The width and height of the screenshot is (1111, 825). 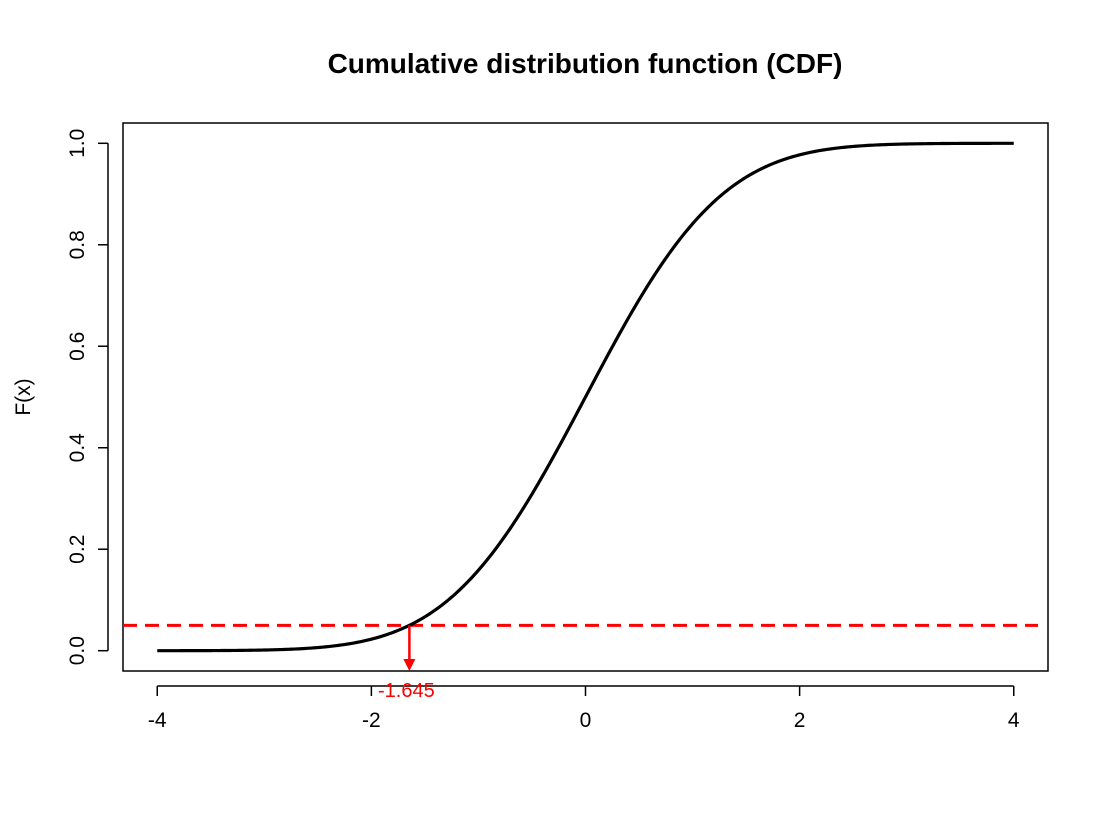 What do you see at coordinates (406, 691) in the screenshot?
I see `quantile-label: -1.645` at bounding box center [406, 691].